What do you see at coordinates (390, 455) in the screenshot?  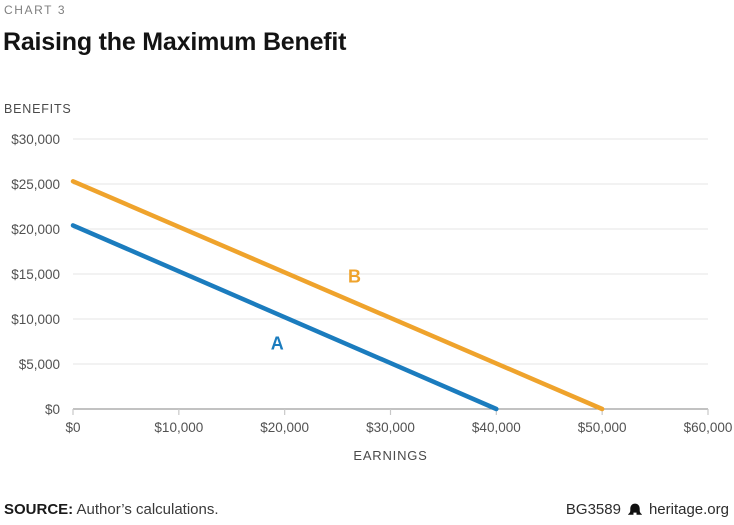 I see `x-axis-title: EARNINGS` at bounding box center [390, 455].